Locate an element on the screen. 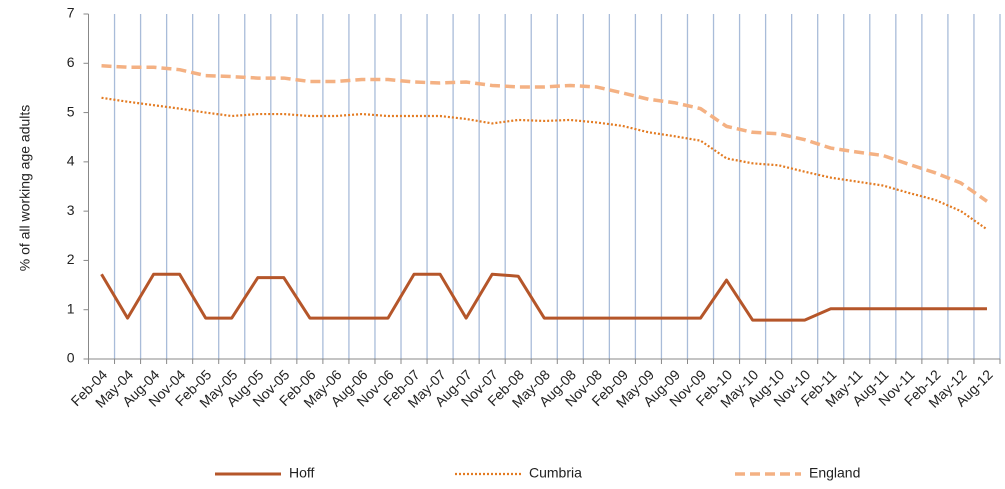 This screenshot has width=1005, height=489. y-tick-label: 7 is located at coordinates (71, 13).